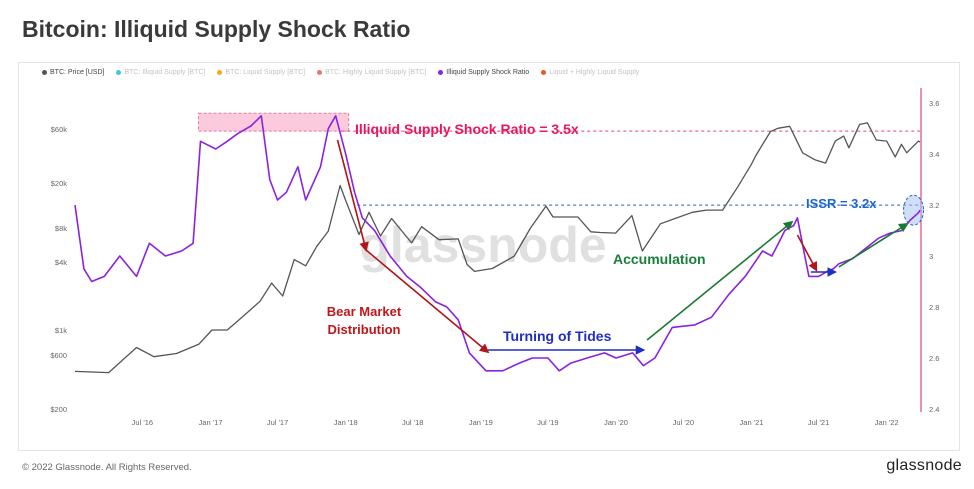  What do you see at coordinates (594, 72) in the screenshot?
I see `legend-label: Liquid + Highly Liquid Supply` at bounding box center [594, 72].